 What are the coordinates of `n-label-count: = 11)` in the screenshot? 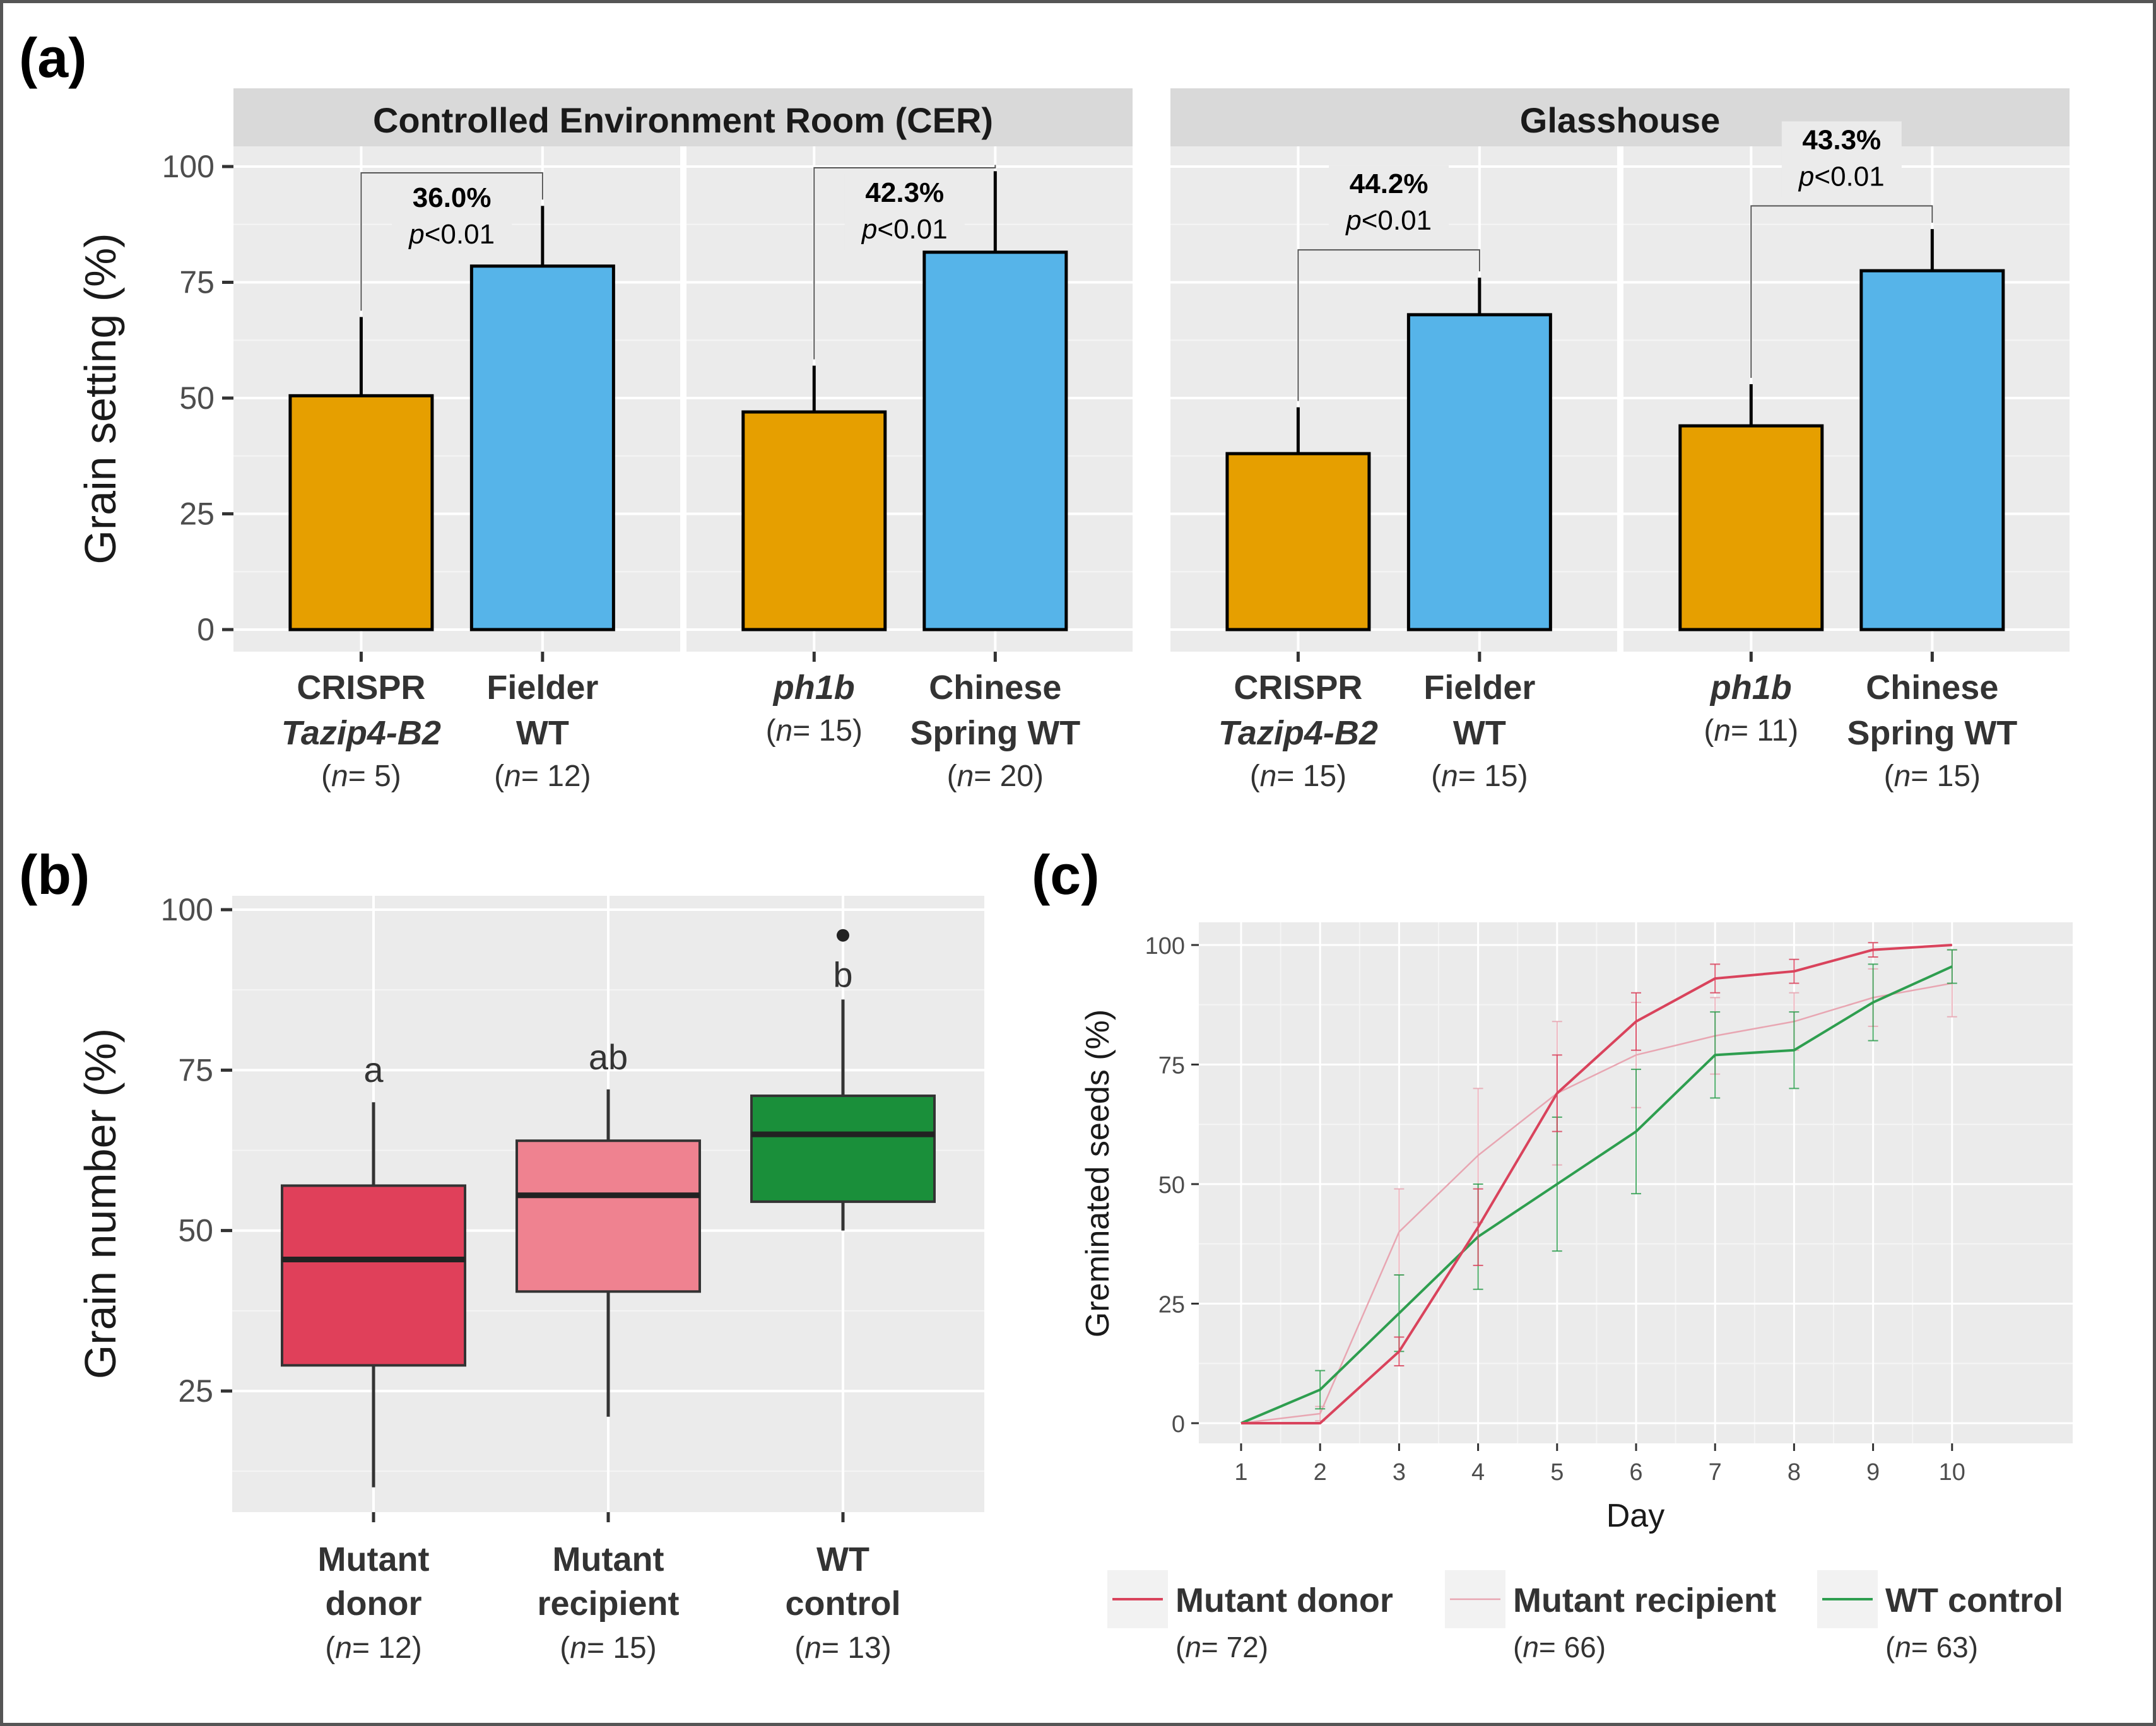 It's located at (1764, 731).